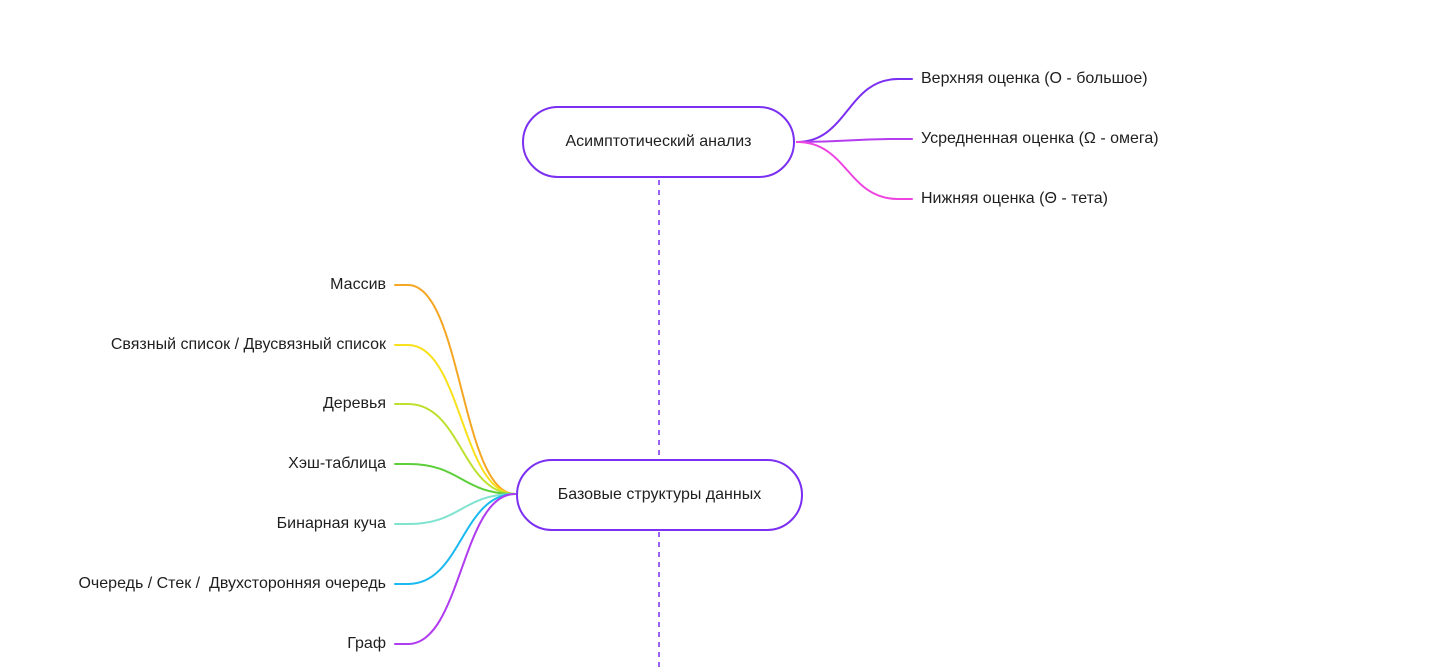 The image size is (1437, 670). Describe the element at coordinates (1040, 138) in the screenshot. I see `leaf-average-bound: Усредненная оценка (Ω - омега)` at that location.